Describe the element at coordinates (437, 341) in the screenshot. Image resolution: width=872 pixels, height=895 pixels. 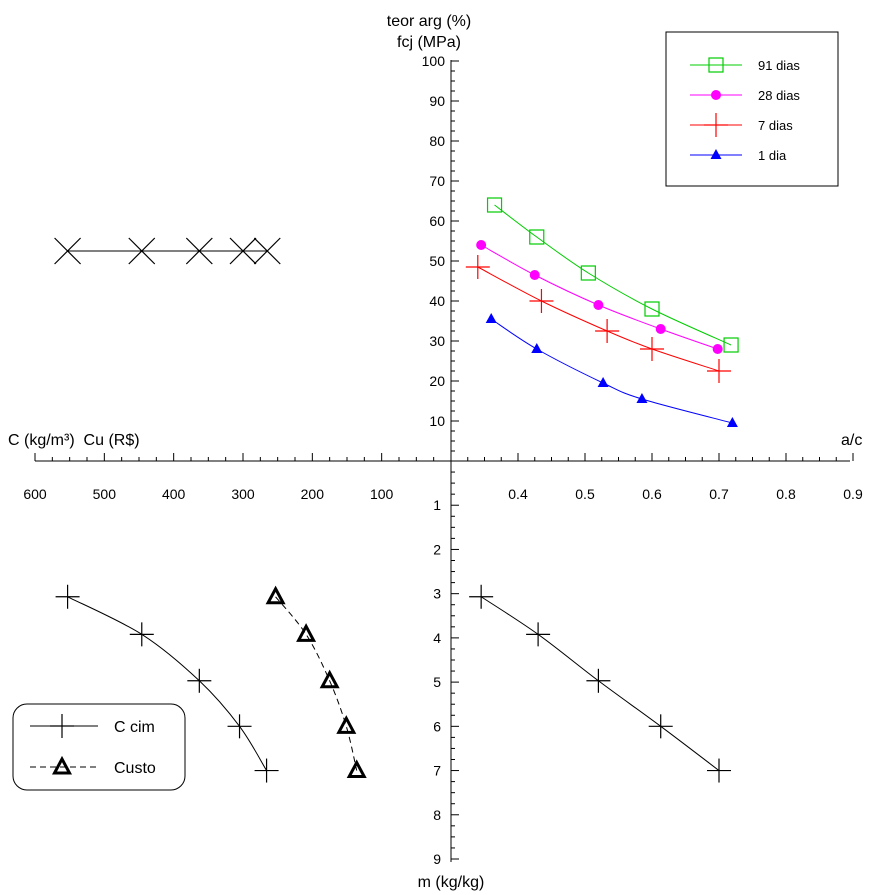
I see `y-top-tick-label: 30` at that location.